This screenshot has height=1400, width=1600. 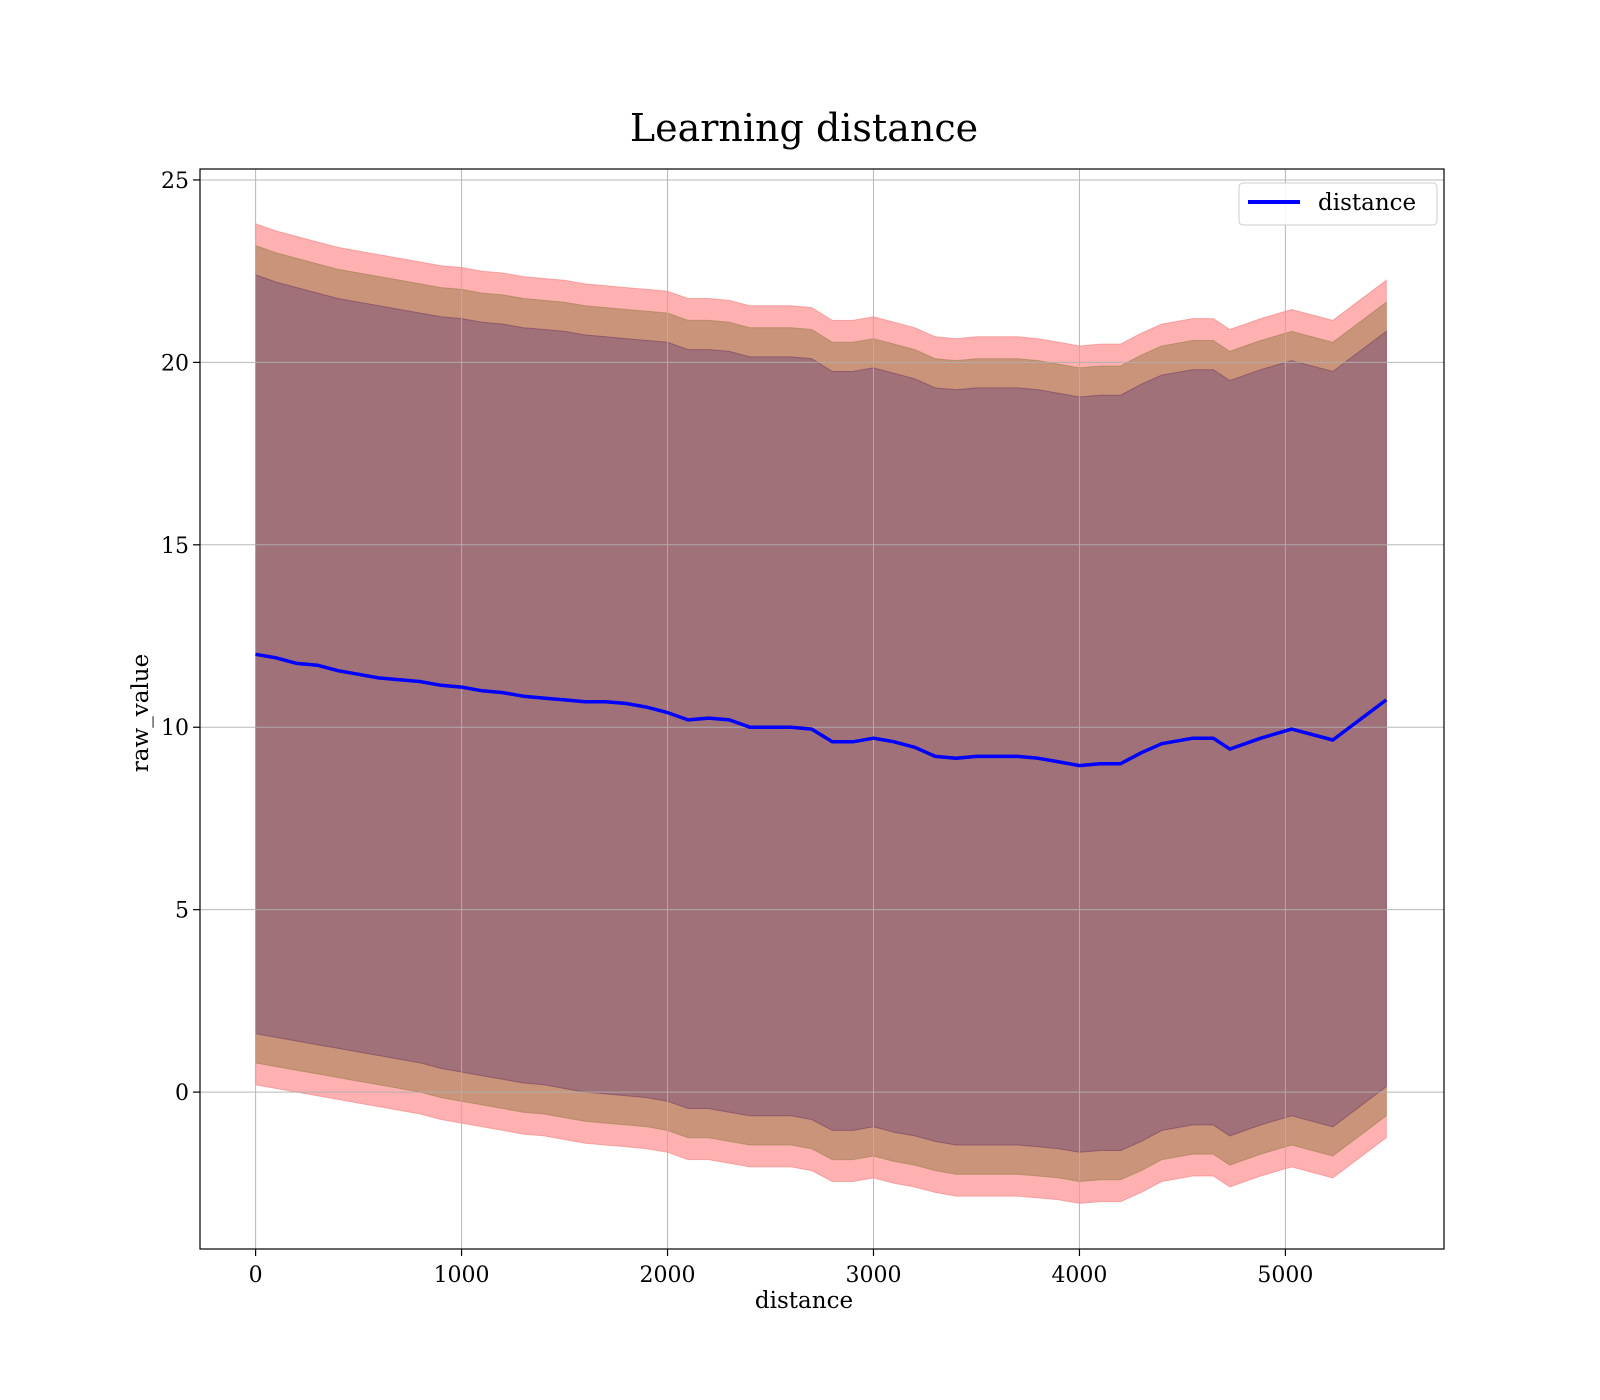 I want to click on chart-title: Learning distance, so click(x=804, y=128).